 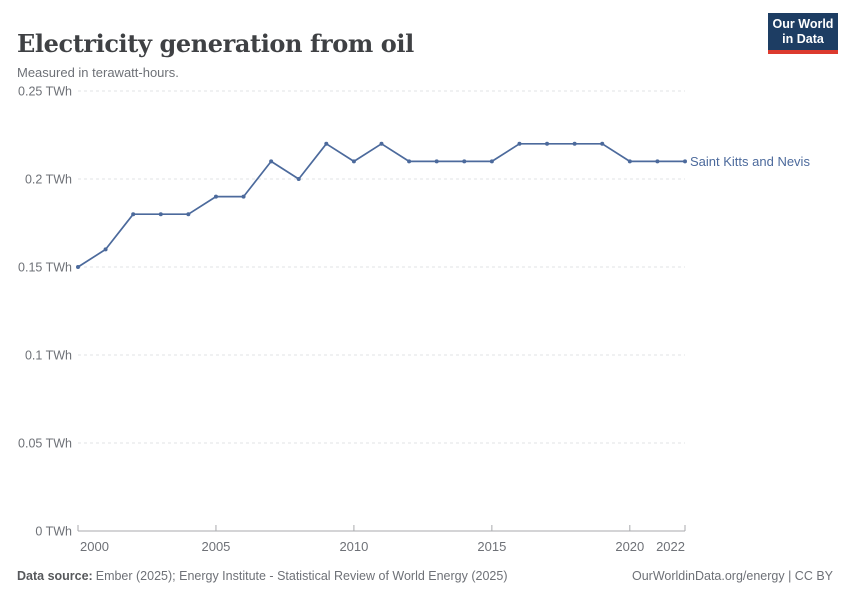 I want to click on y-tick-label: 0.2 TWh, so click(x=48, y=180).